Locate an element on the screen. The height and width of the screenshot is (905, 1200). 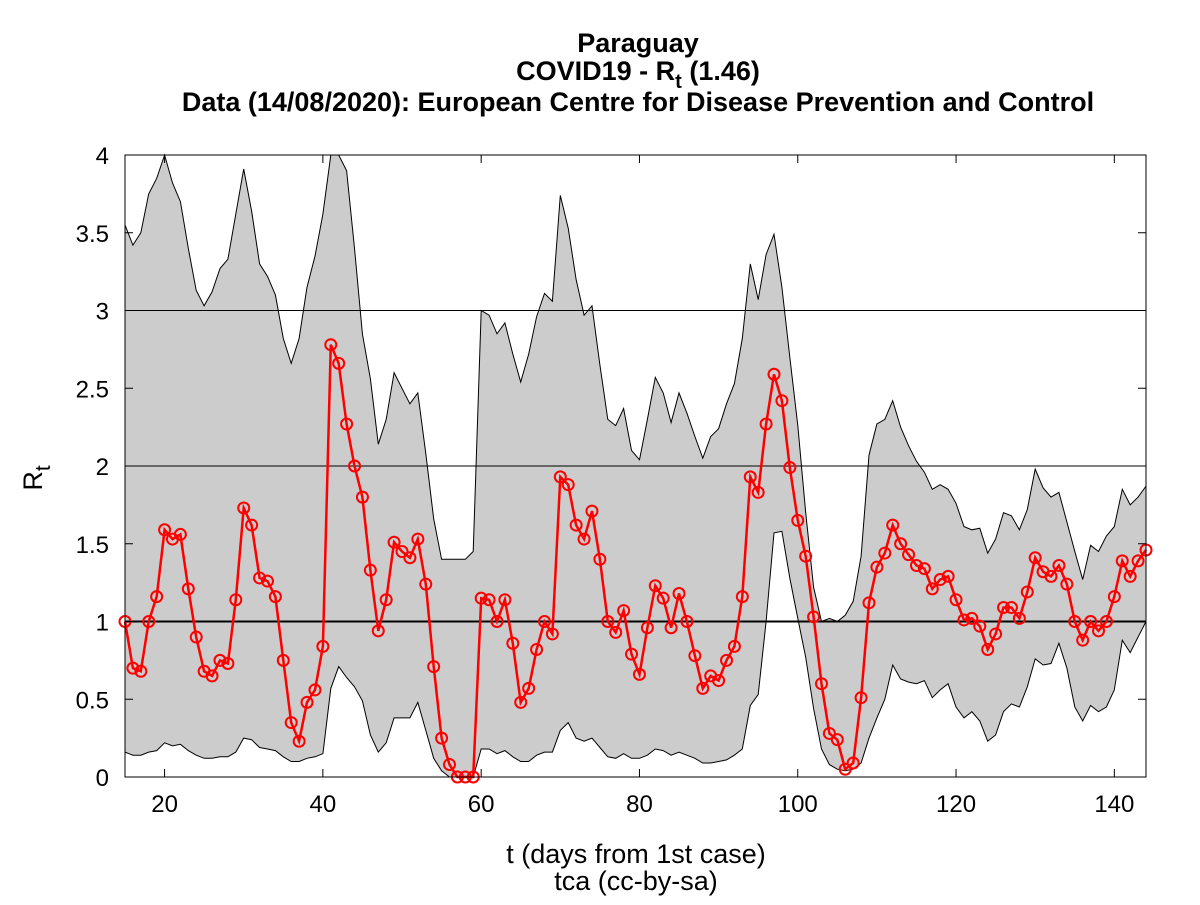
y-tick-label: 3 is located at coordinates (102, 312).